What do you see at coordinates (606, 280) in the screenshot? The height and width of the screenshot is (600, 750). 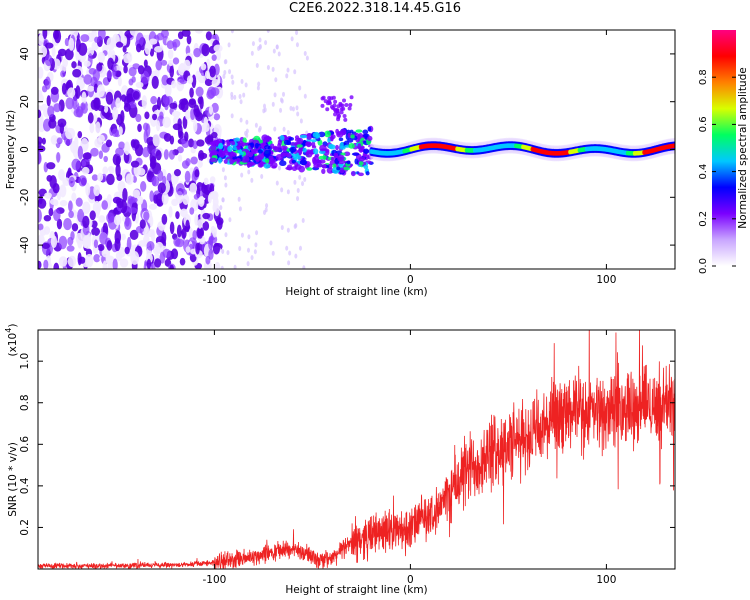 I see `top-xtick-label: 100` at bounding box center [606, 280].